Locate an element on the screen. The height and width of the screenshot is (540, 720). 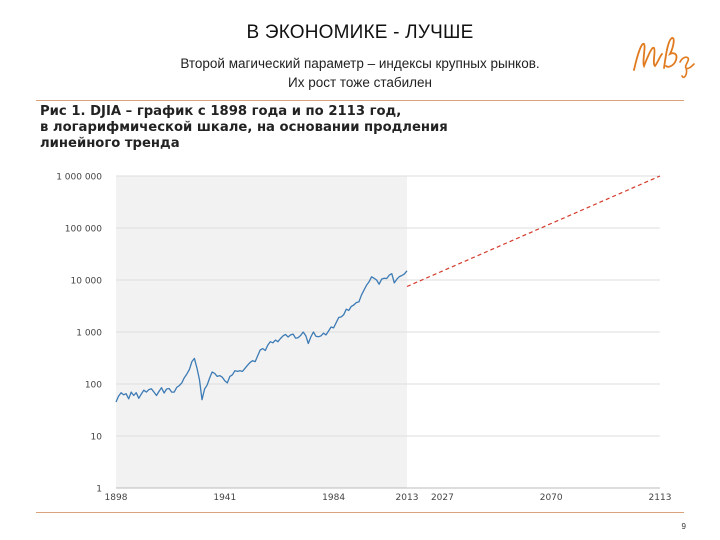
x-tick-label: 1898 is located at coordinates (116, 498).